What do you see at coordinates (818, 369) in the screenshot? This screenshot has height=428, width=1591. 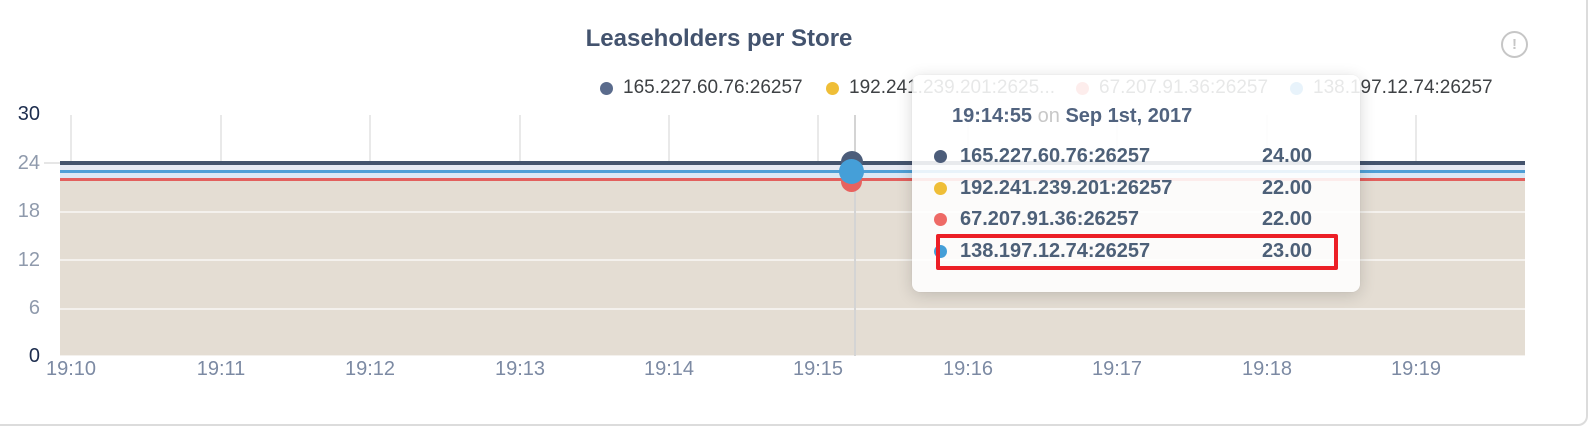 I see `x-axis-label: 19:15` at bounding box center [818, 369].